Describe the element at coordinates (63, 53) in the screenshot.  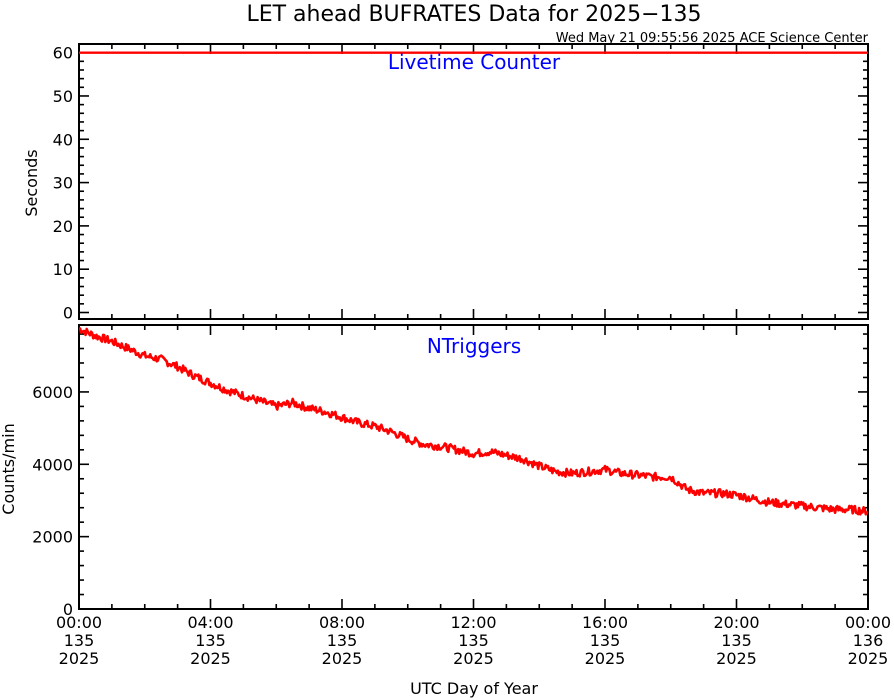
I see `livetime-ytick-label: 60` at that location.